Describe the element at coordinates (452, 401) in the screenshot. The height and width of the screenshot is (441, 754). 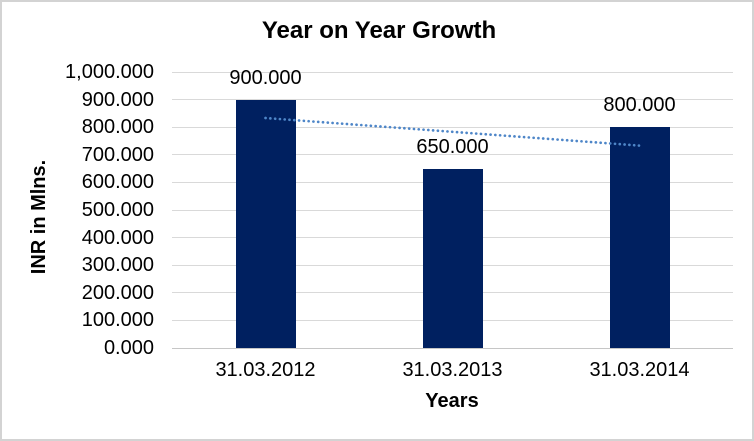
I see `x-axis-title: Years` at that location.